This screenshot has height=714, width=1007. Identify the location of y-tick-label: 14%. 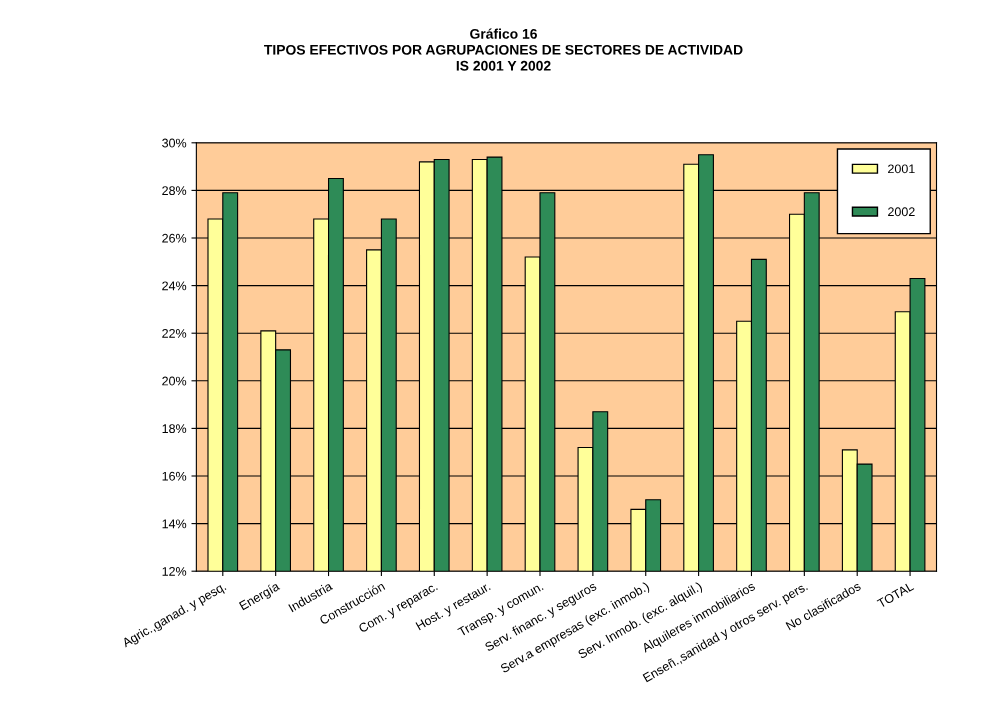
(174, 524).